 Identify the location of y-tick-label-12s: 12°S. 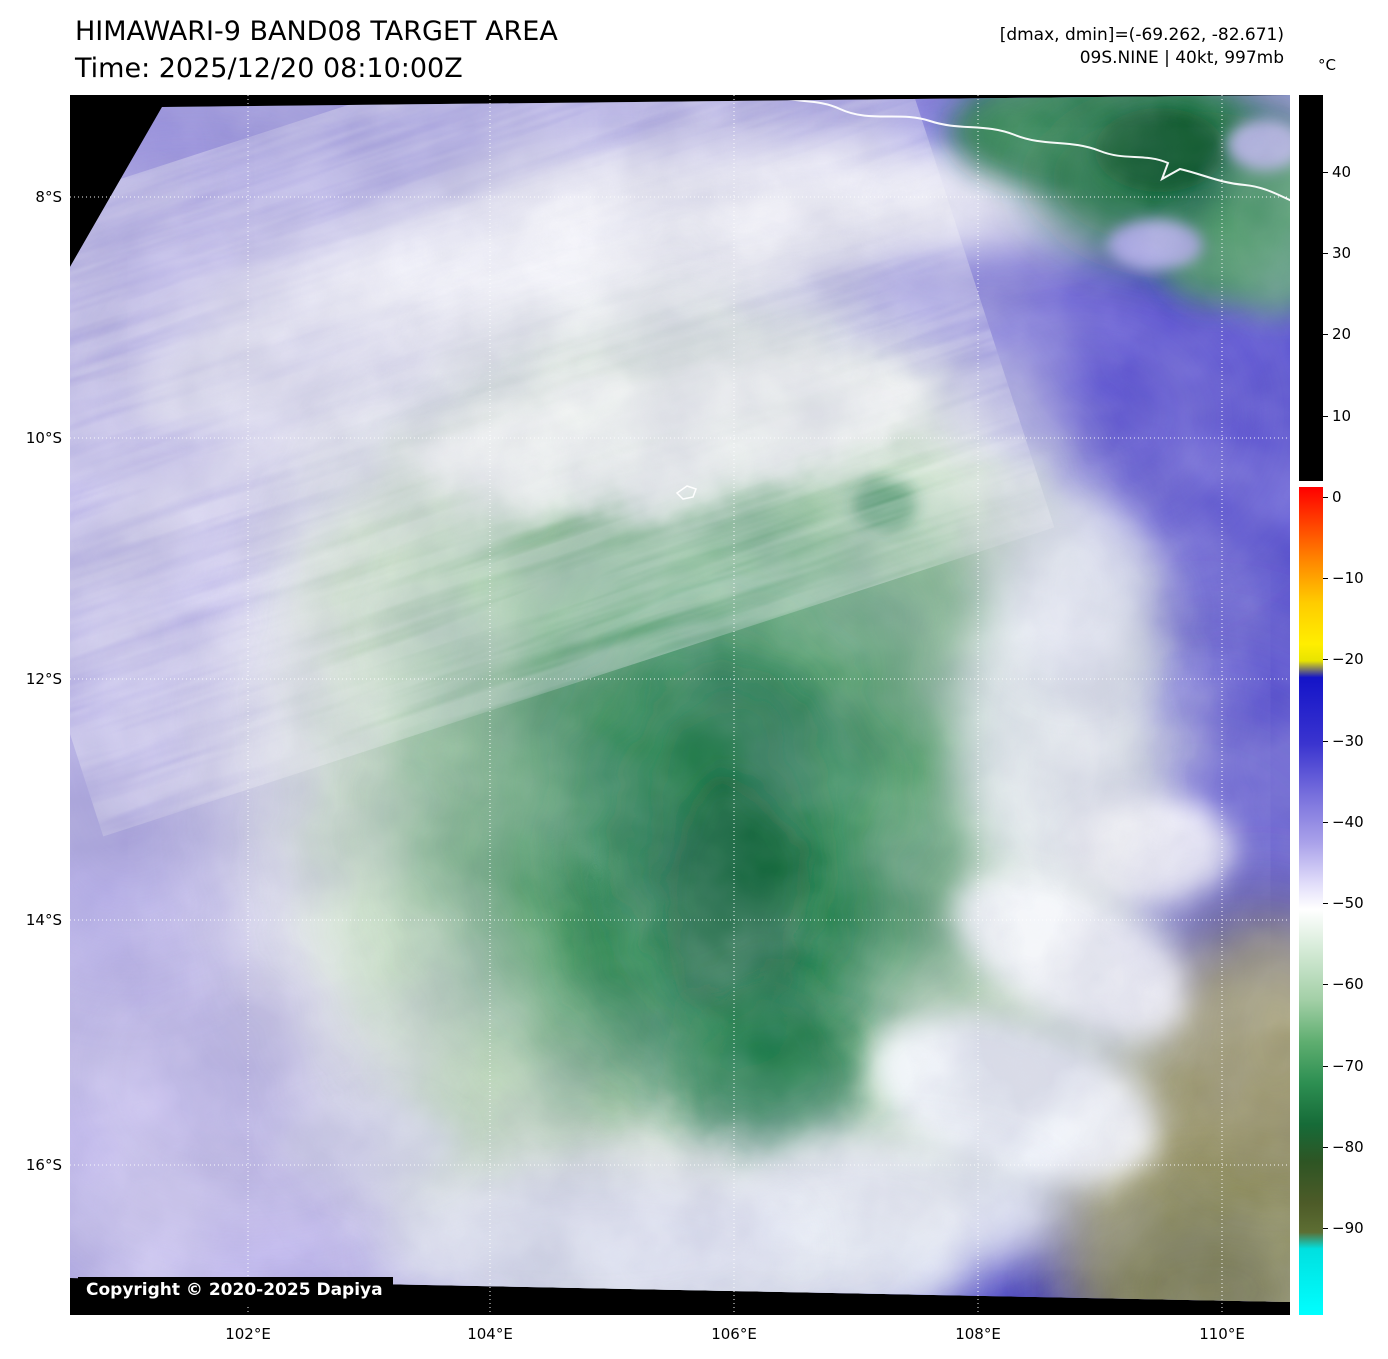
(43, 679).